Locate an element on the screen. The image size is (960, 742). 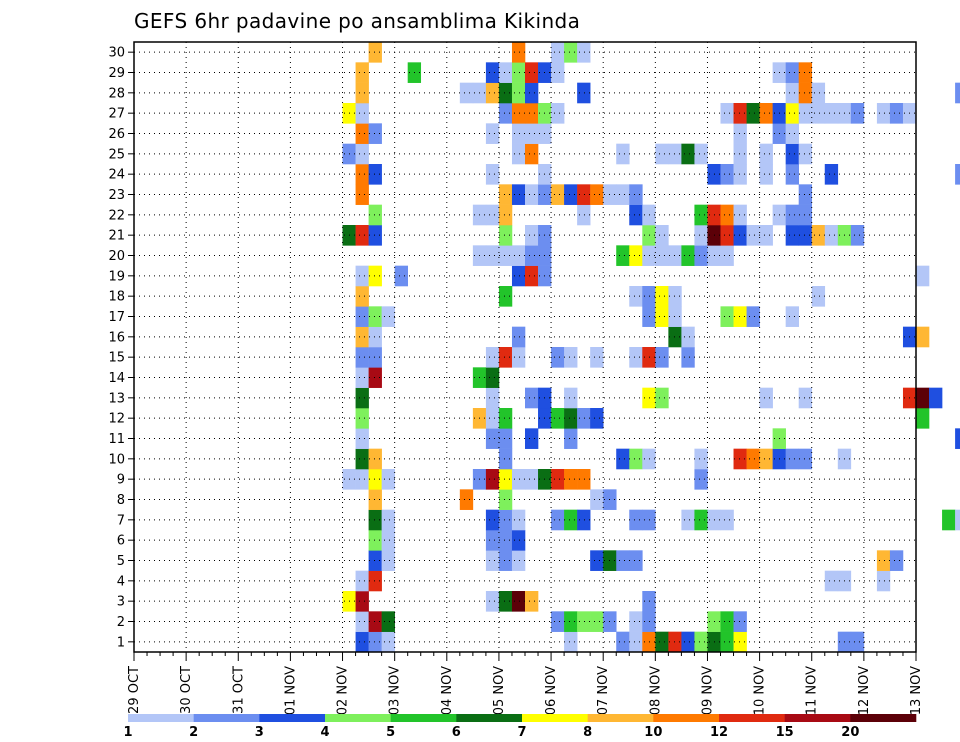
y-tick-label: 24 is located at coordinates (116, 175).